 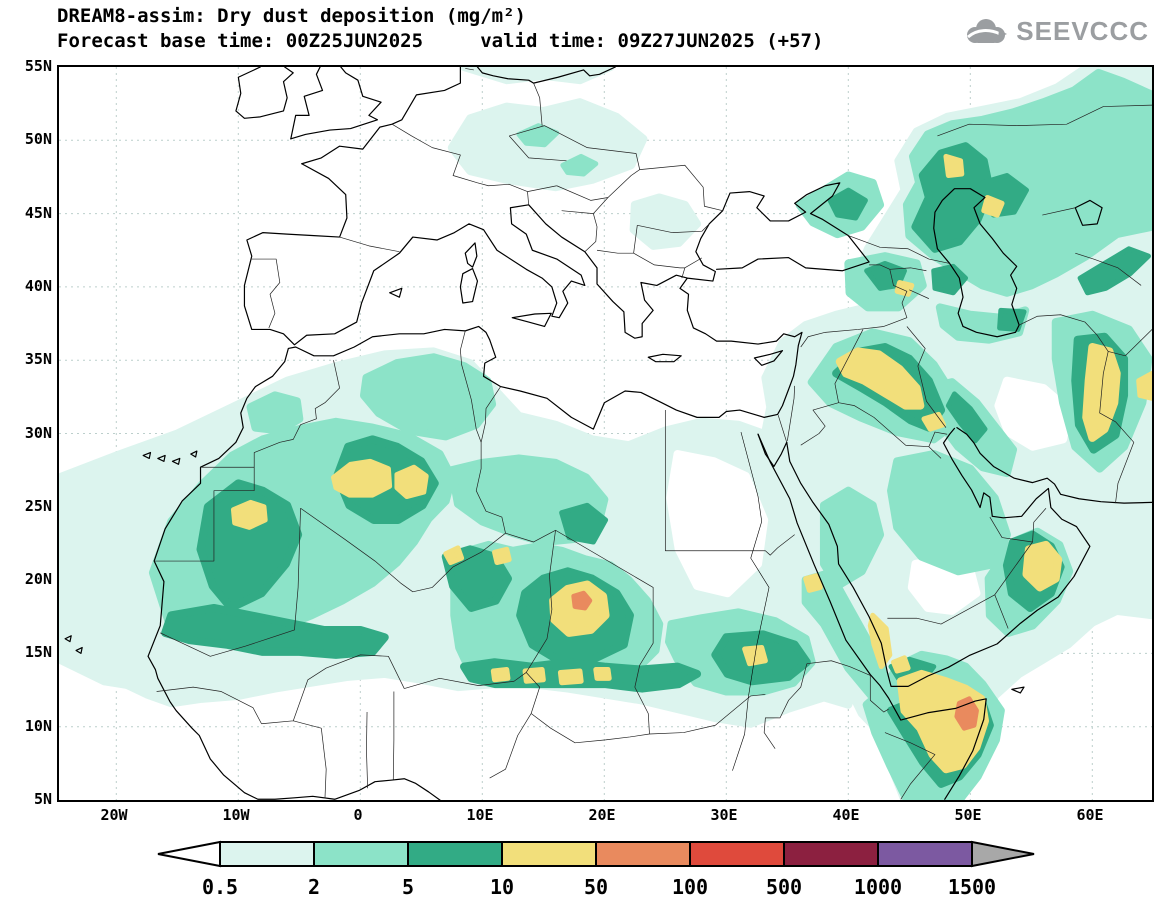 What do you see at coordinates (750, 601) in the screenshot?
I see `rivers` at bounding box center [750, 601].